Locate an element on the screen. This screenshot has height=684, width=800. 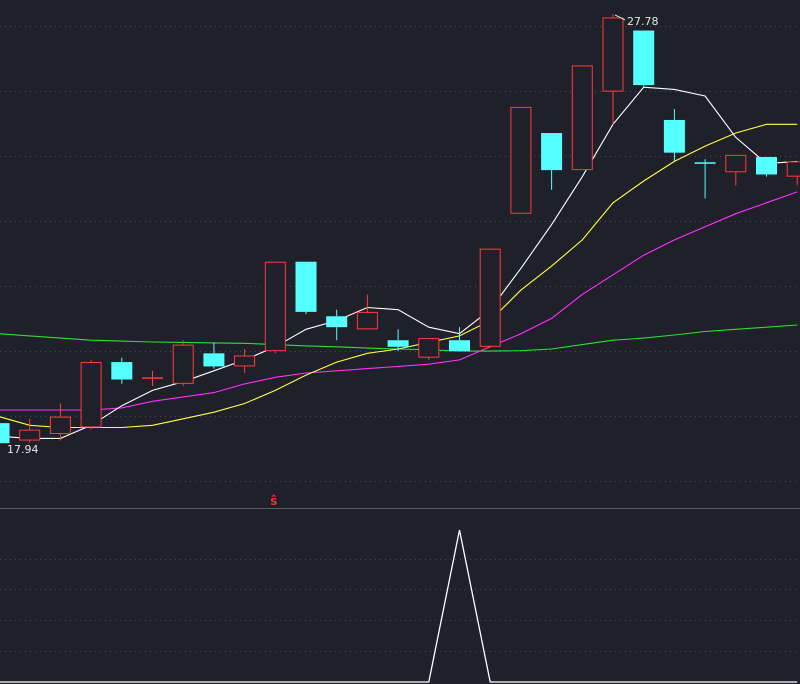
max-price-label: 27.78 is located at coordinates (643, 21).